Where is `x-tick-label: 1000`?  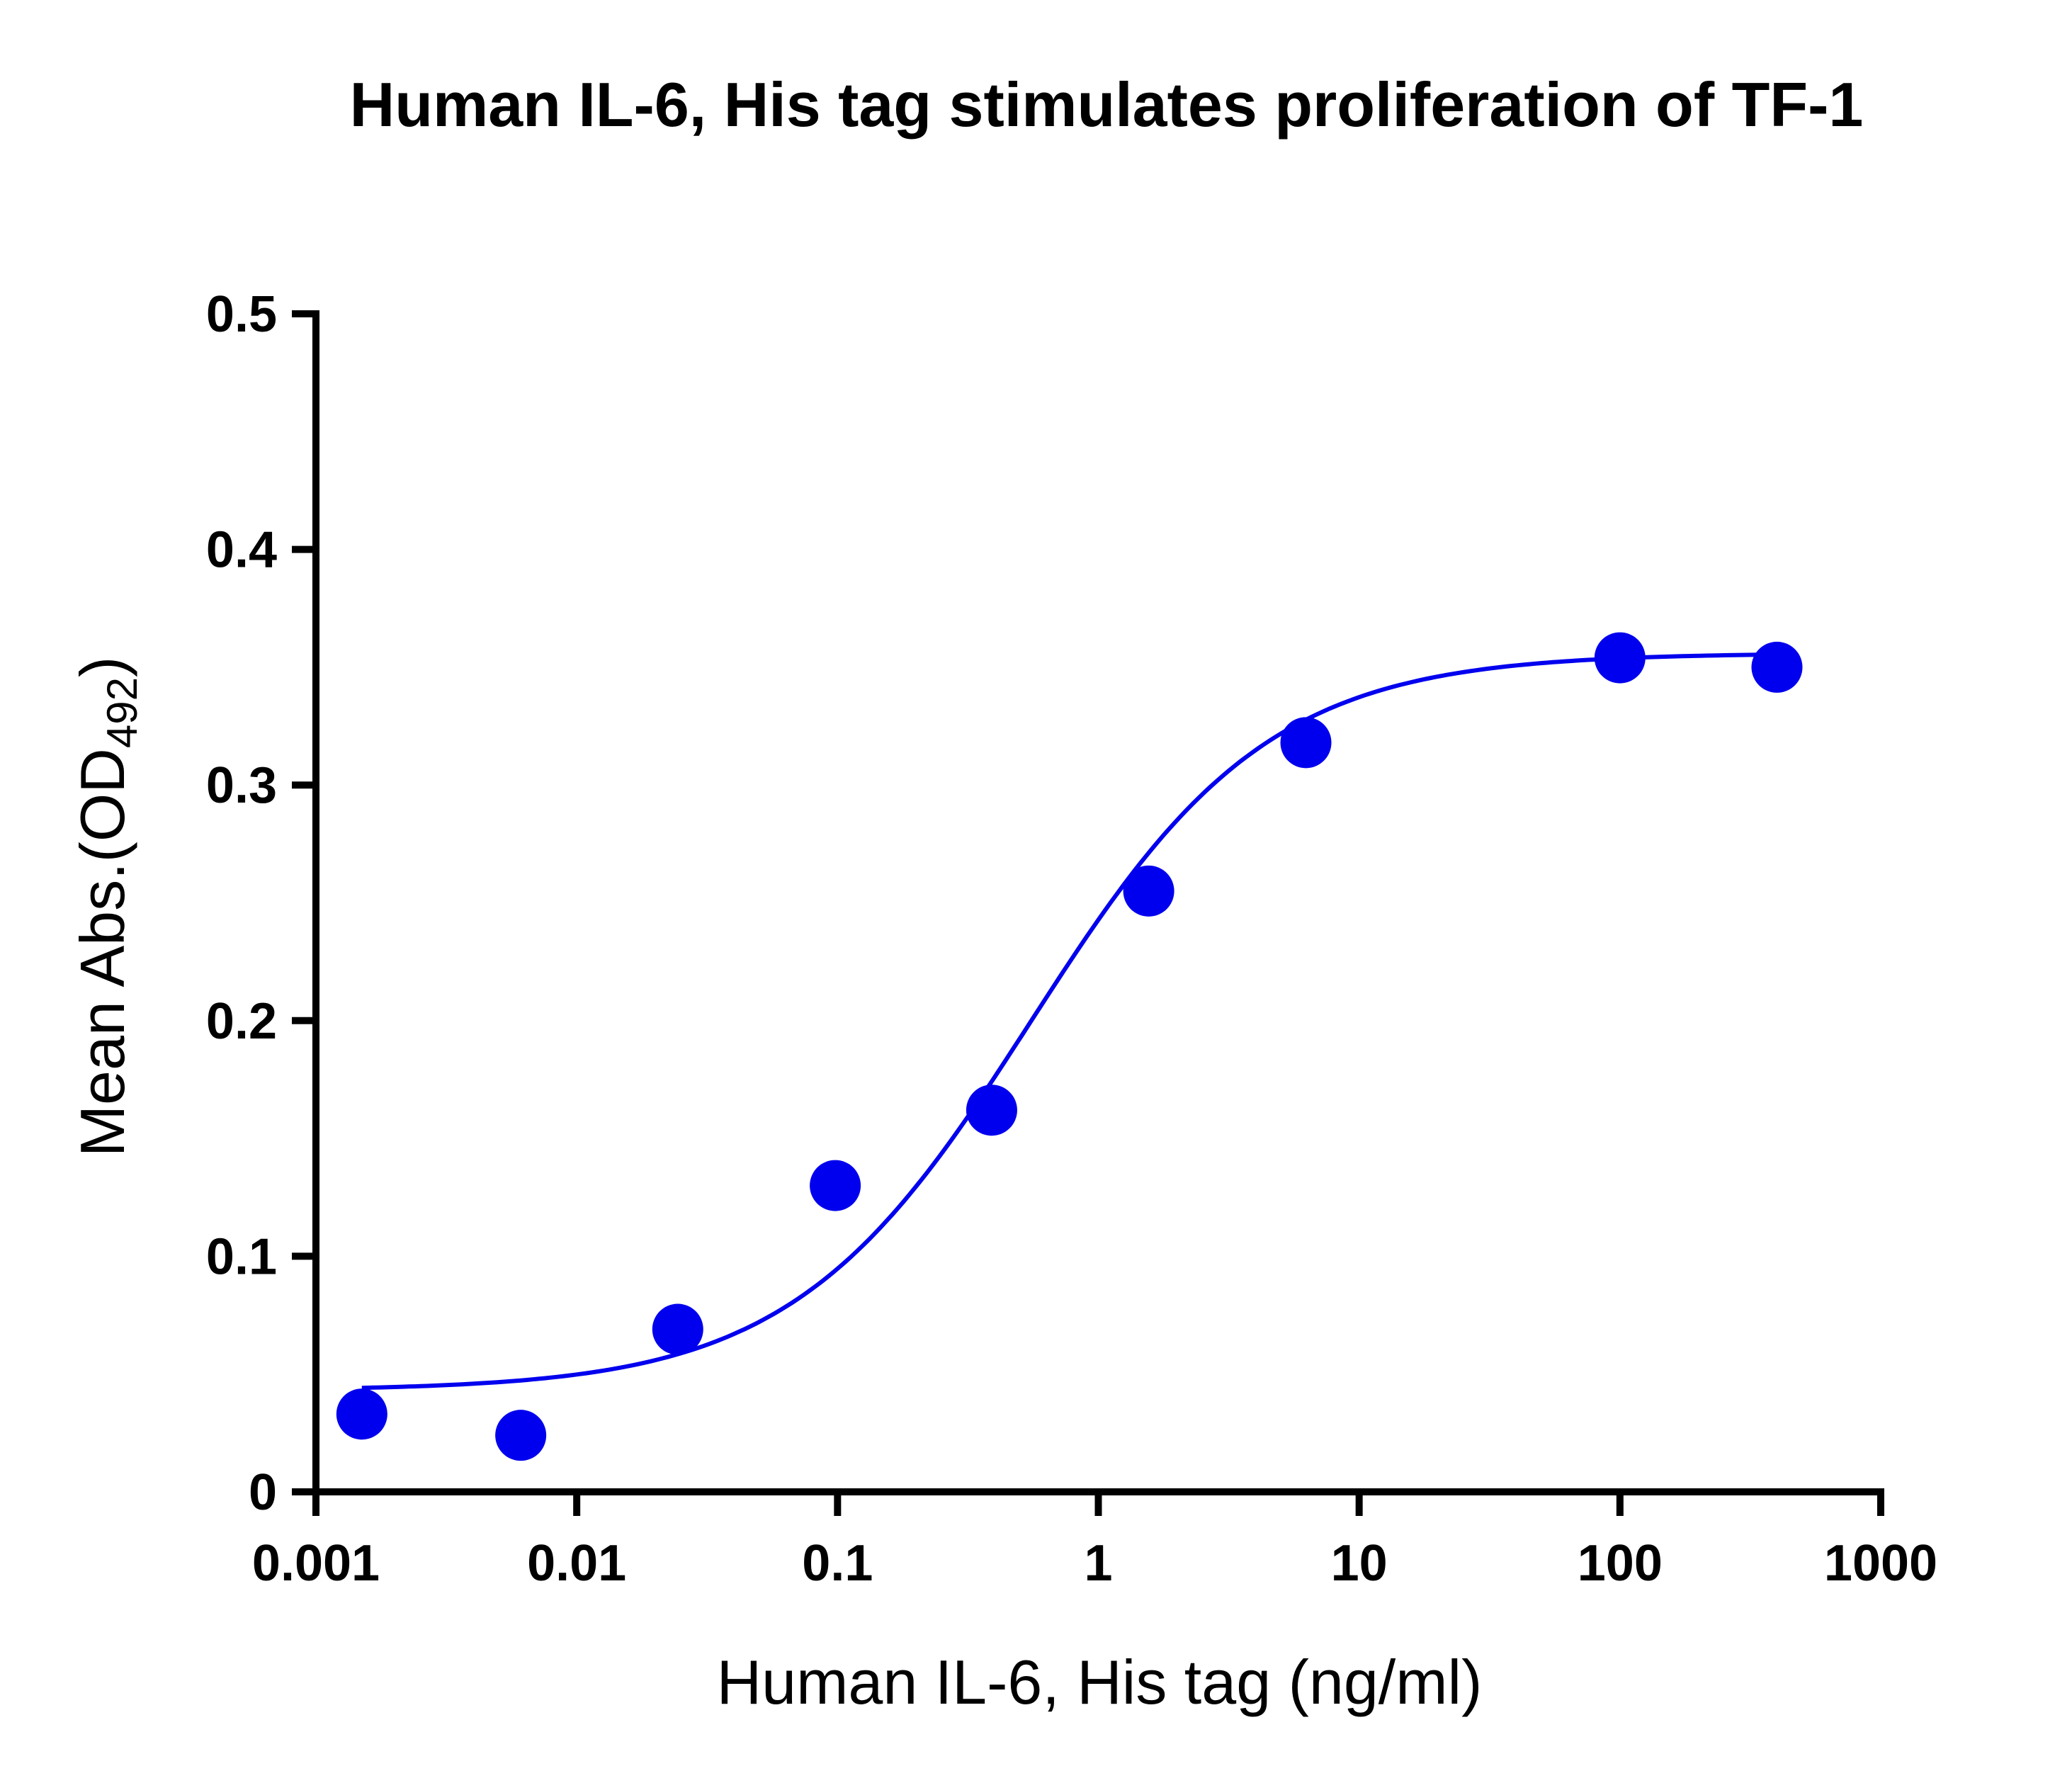 x-tick-label: 1000 is located at coordinates (1880, 1564).